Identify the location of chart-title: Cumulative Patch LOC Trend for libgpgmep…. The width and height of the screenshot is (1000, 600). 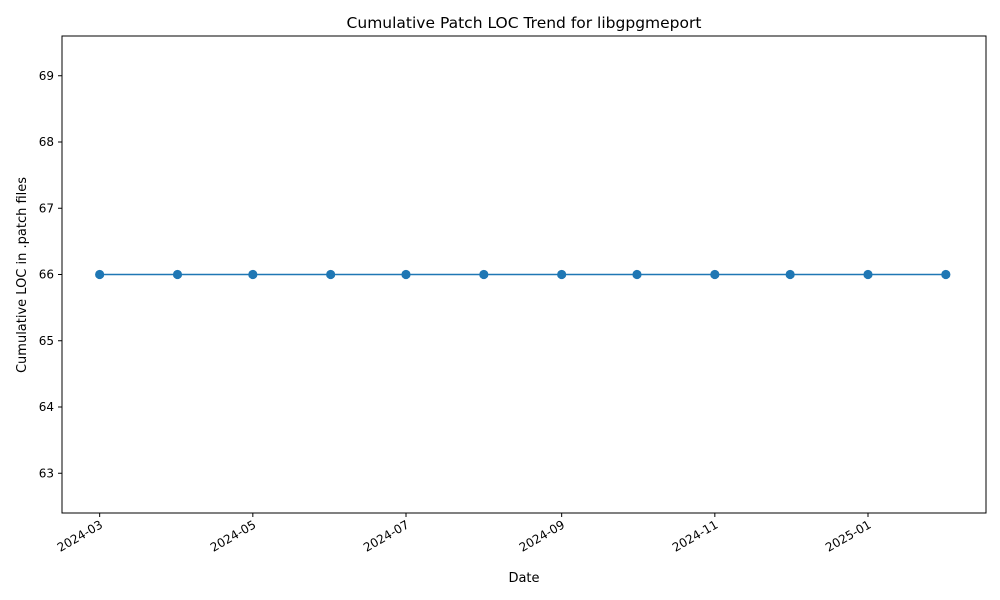
(524, 23).